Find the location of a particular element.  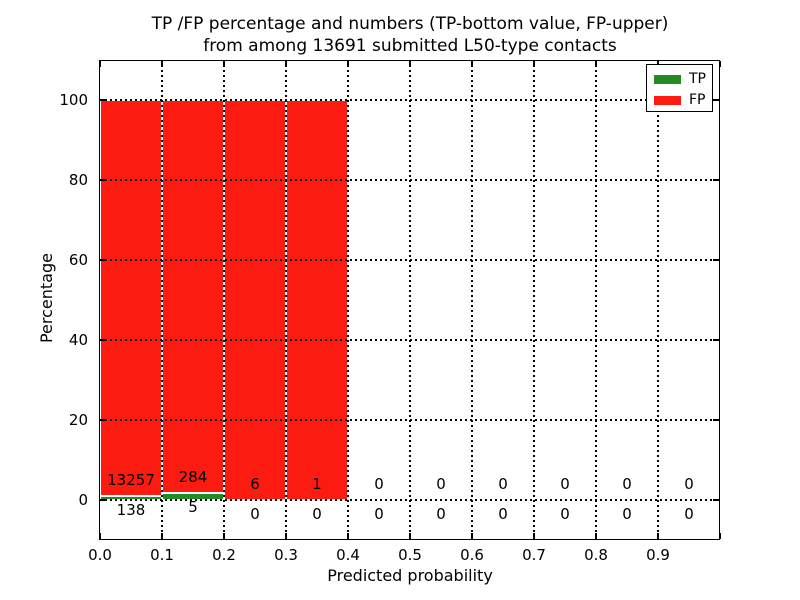

fp-count-label: 284 is located at coordinates (193, 477).